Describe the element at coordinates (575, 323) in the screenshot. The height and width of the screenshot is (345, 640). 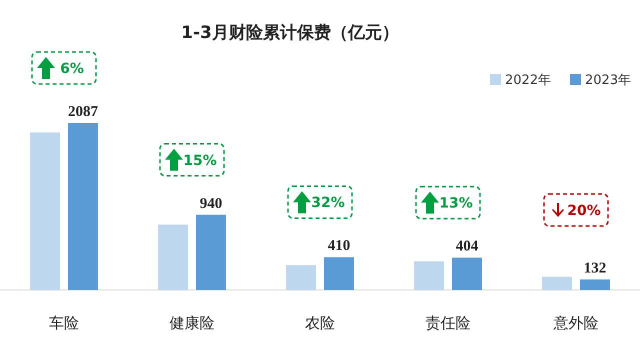
I see `x-tick-label: 意外险` at that location.